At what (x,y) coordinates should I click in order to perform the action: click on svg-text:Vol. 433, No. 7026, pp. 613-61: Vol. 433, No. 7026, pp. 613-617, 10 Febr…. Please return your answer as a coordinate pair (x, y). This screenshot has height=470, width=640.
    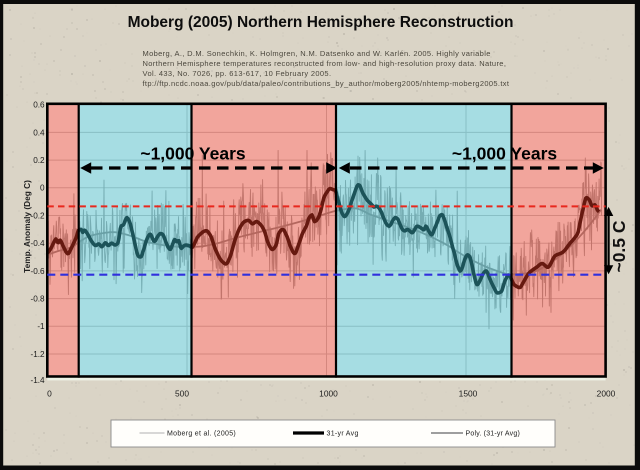
    Looking at the image, I should click on (237, 73).